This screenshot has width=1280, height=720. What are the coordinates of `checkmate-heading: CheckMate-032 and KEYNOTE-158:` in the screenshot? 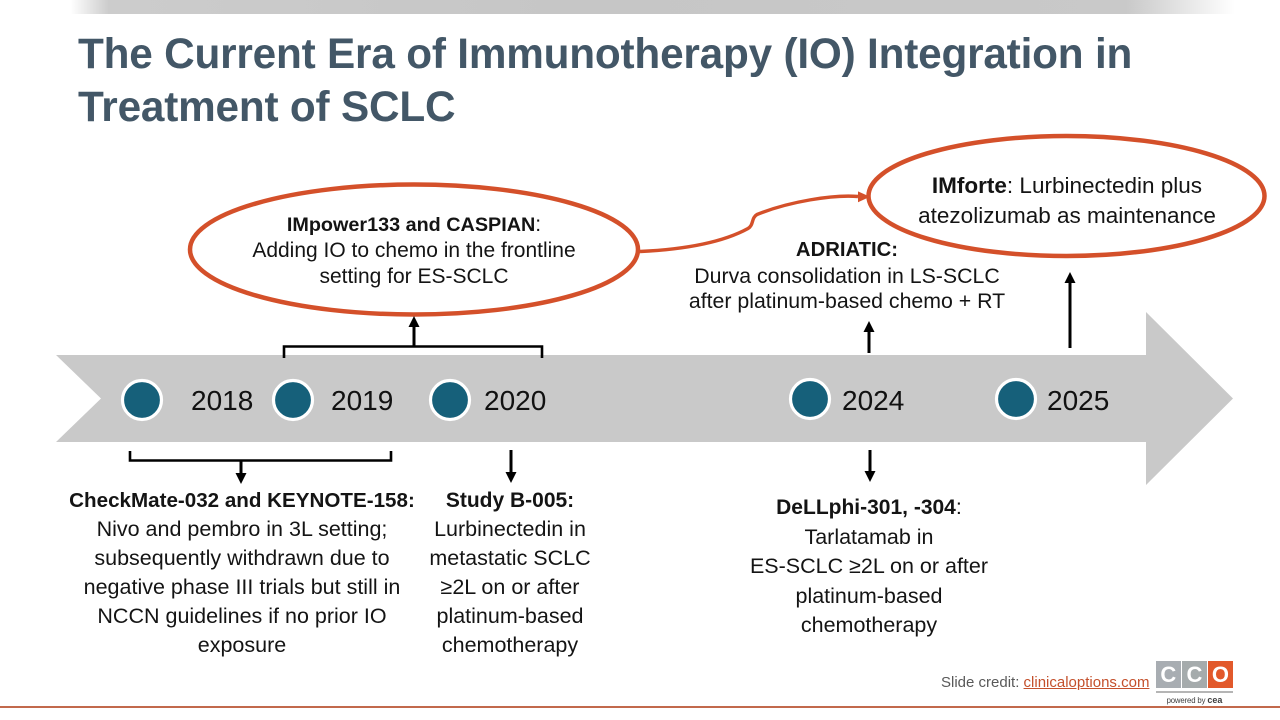 It's located at (242, 500).